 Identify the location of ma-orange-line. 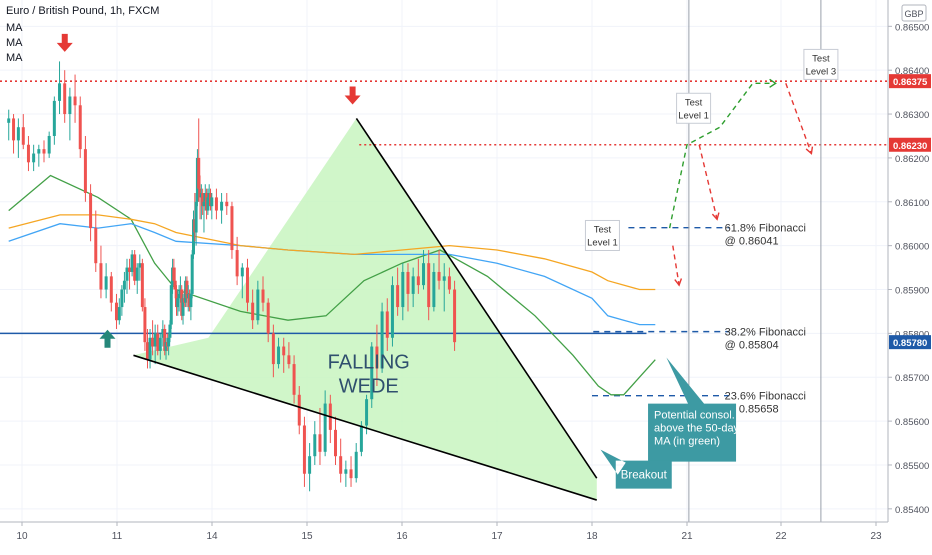
(332, 252).